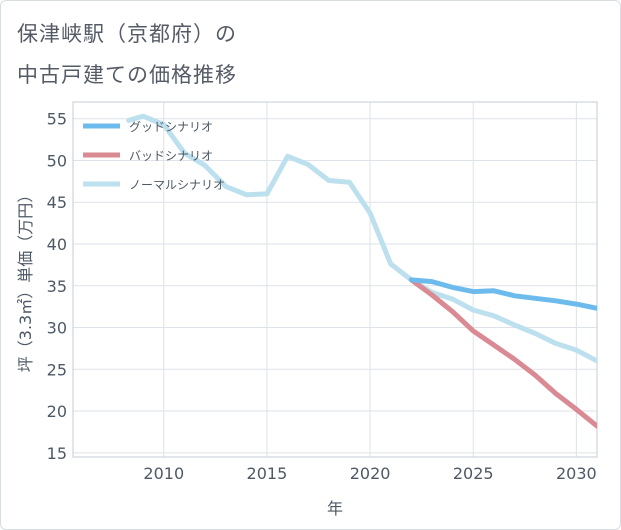 This screenshot has width=621, height=530. I want to click on legend-label: ノーマルシナリオ, so click(177, 185).